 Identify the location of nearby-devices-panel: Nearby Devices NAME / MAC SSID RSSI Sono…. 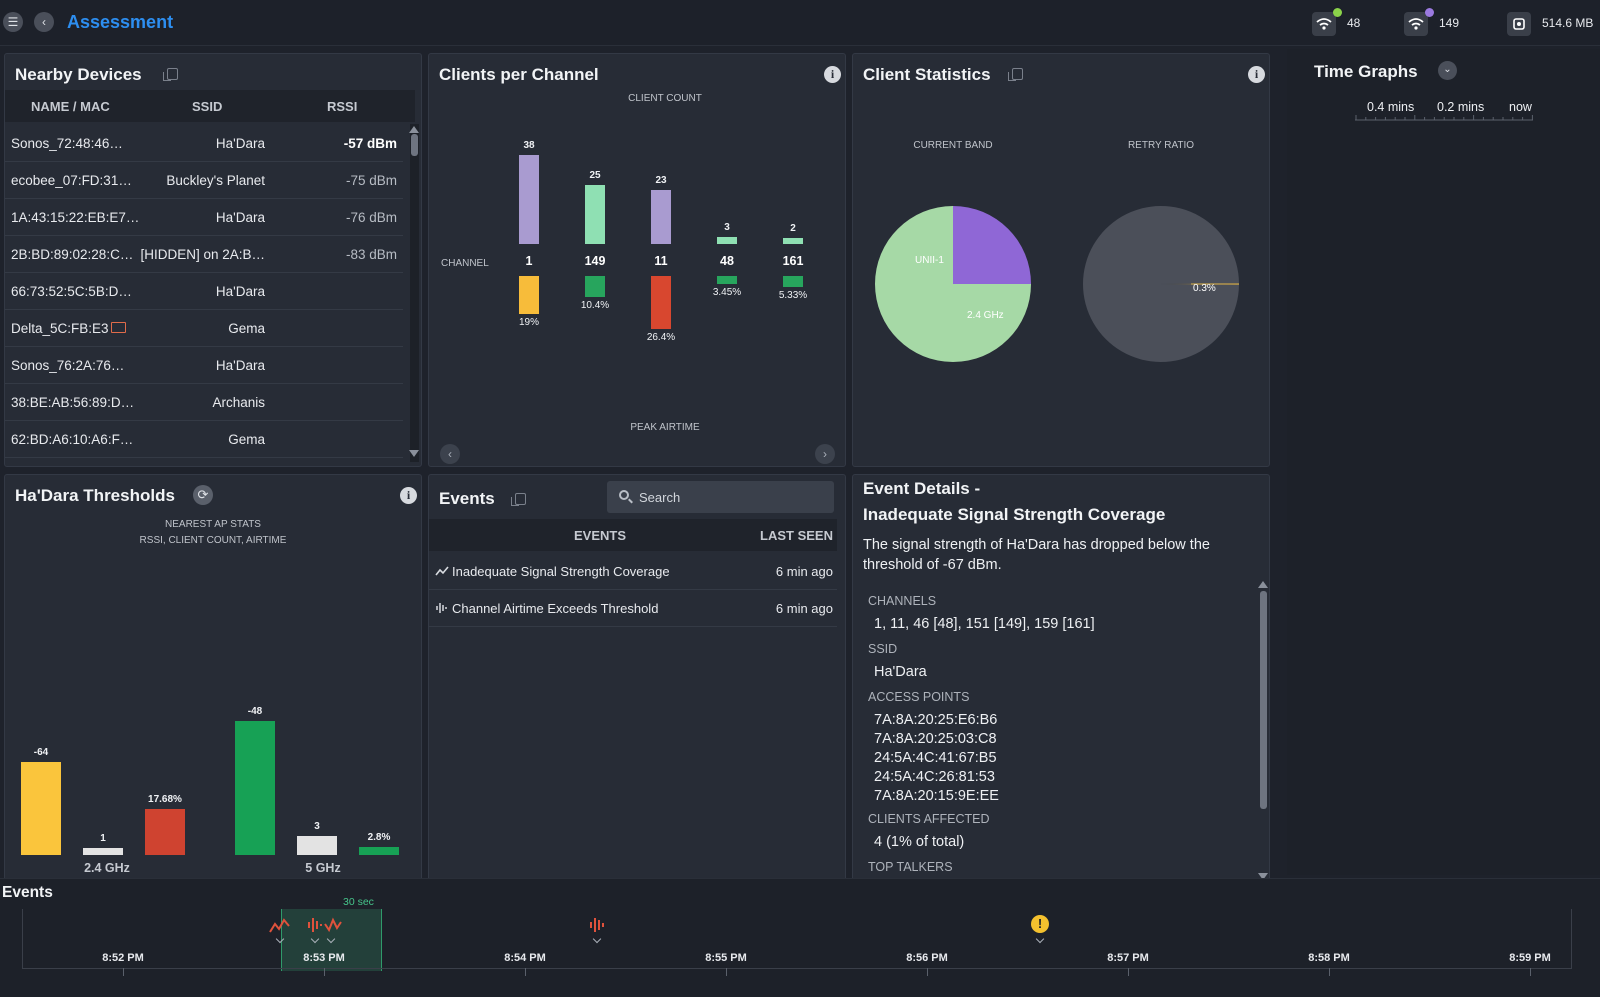
(213, 260).